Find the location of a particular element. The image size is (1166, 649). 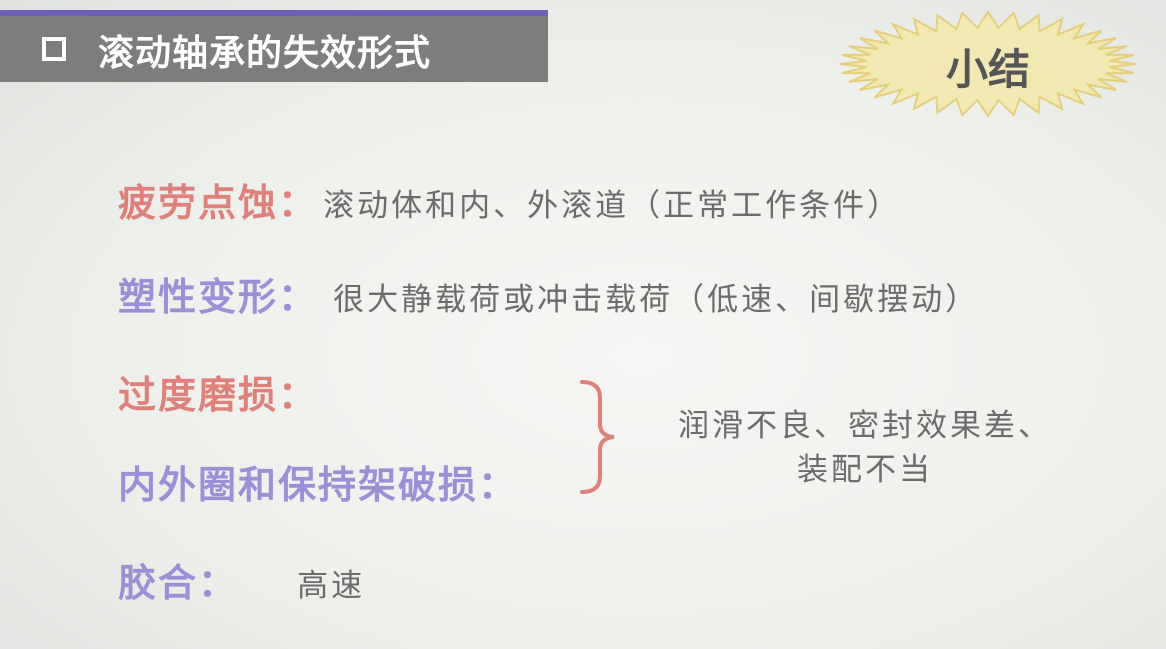

list-item-gluing: 胶合： 高速 is located at coordinates (241, 579).